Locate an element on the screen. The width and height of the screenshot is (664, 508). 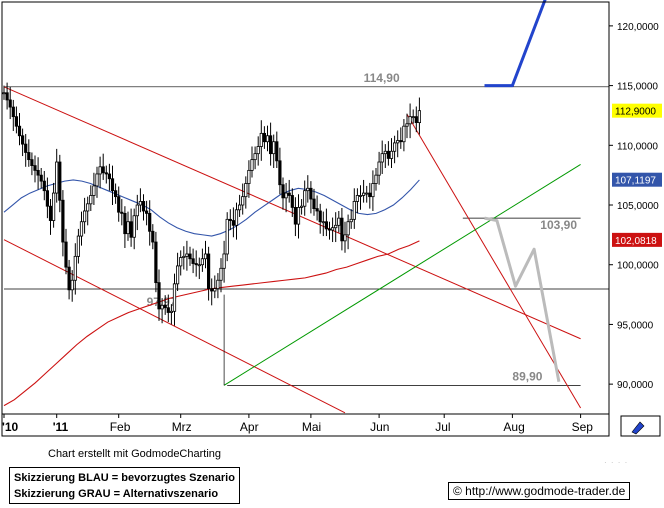
y-tick-label: 90,0000 is located at coordinates (635, 385).